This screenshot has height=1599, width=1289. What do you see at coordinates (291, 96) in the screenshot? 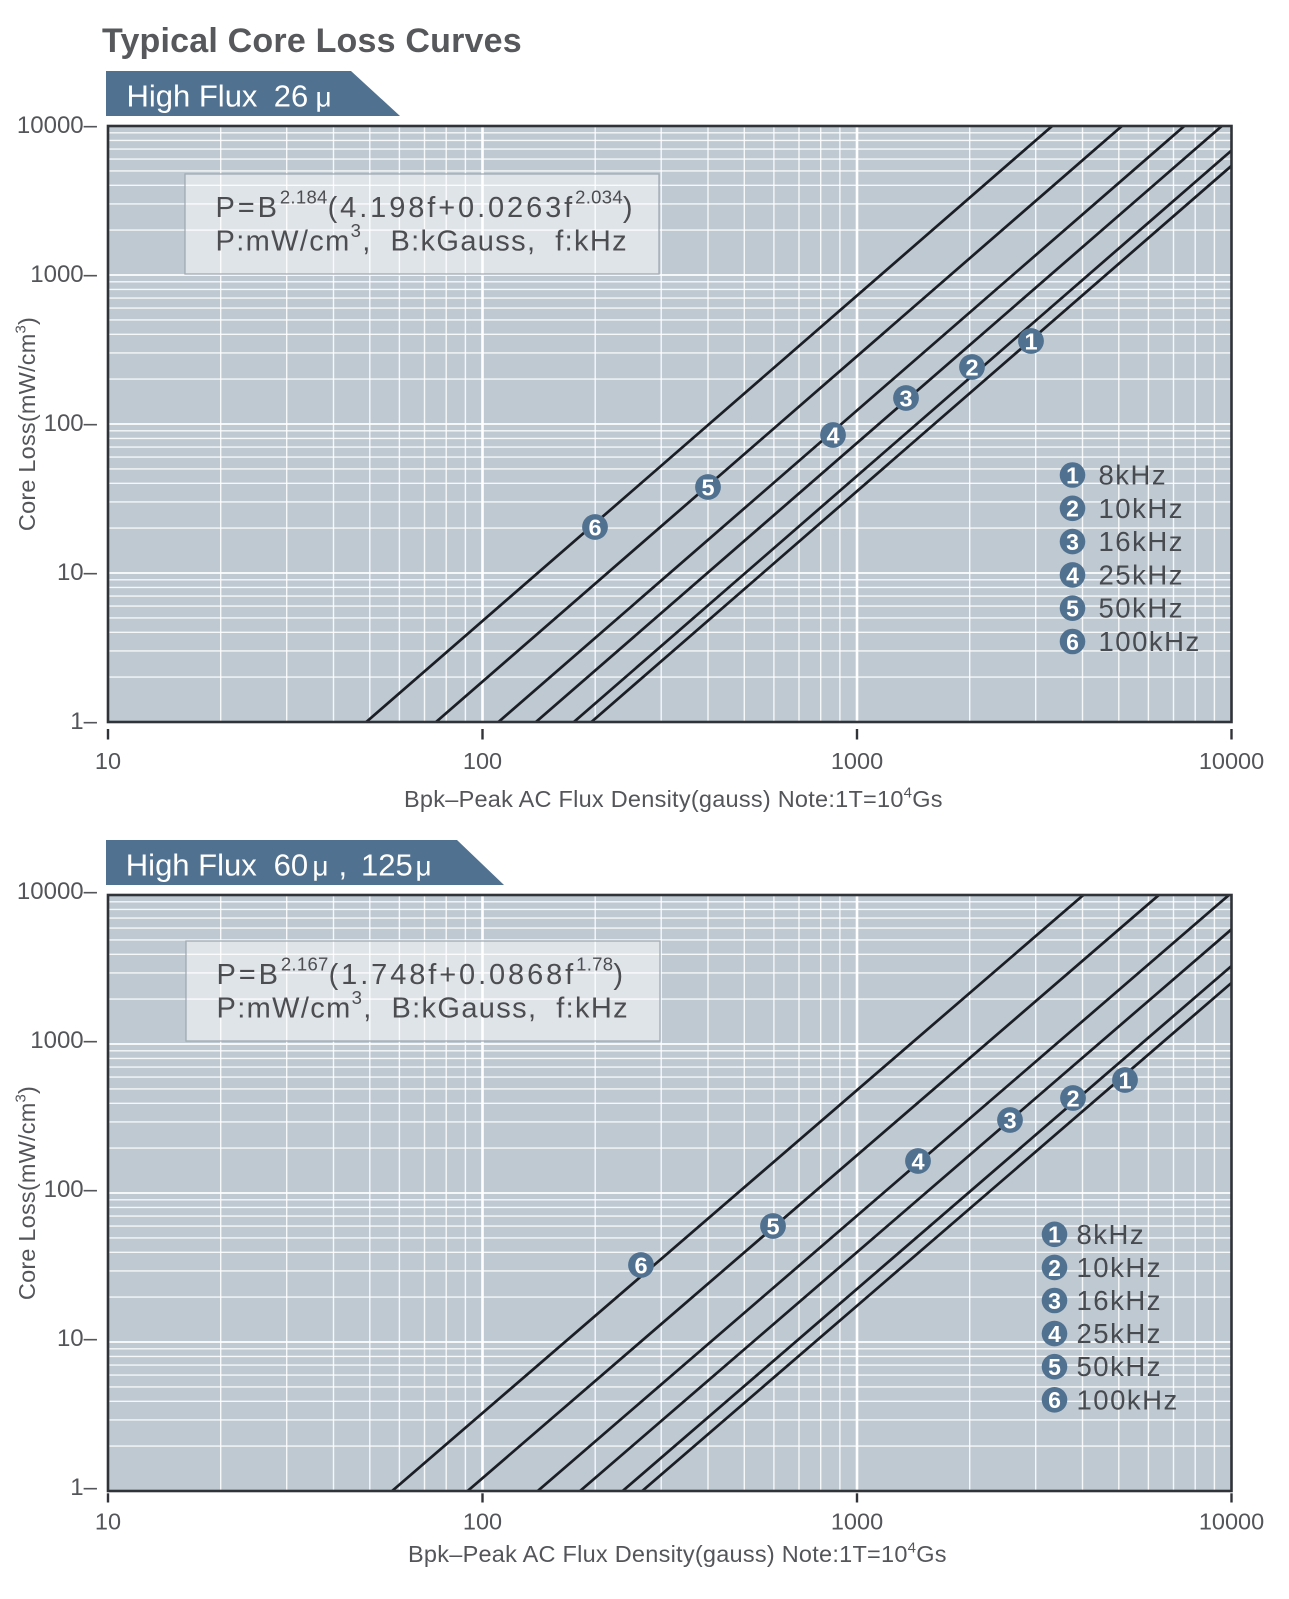
I see `svg-text: 26` at bounding box center [291, 96].